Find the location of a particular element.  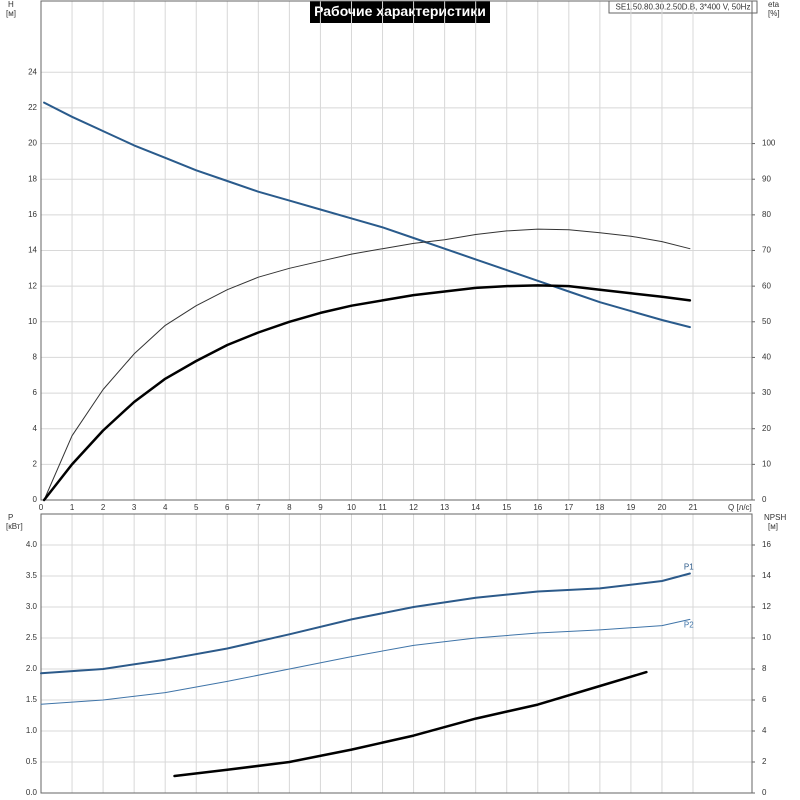

y-tick-label: 14 is located at coordinates (32, 250).